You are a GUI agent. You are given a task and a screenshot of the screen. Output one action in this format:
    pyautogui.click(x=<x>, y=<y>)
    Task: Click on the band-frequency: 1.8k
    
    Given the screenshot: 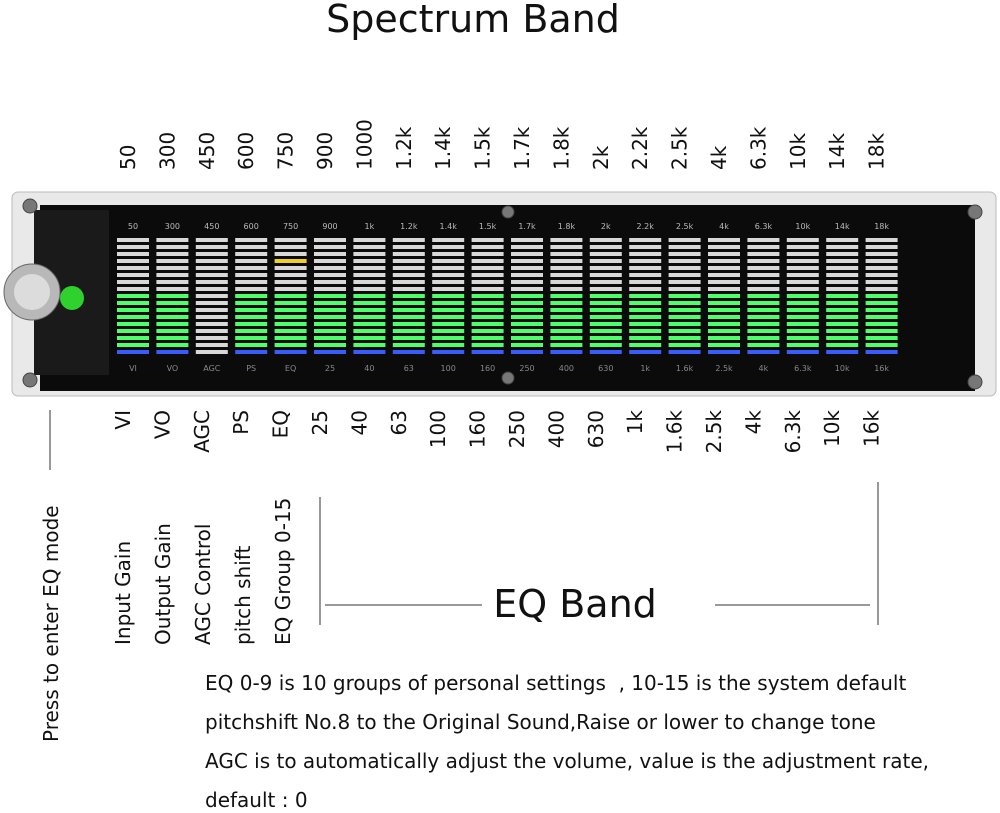 What is the action you would take?
    pyautogui.click(x=561, y=148)
    